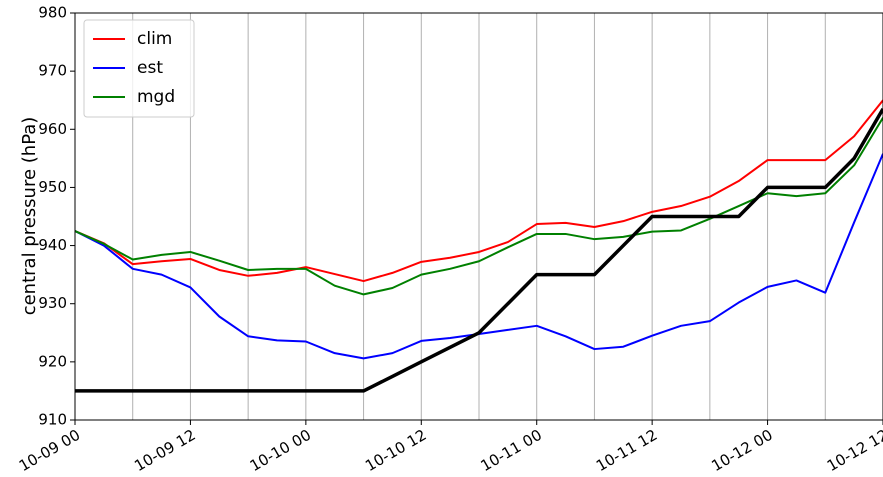 This screenshot has width=883, height=477. What do you see at coordinates (49, 450) in the screenshot?
I see `x-tick-label: 10-09 00` at bounding box center [49, 450].